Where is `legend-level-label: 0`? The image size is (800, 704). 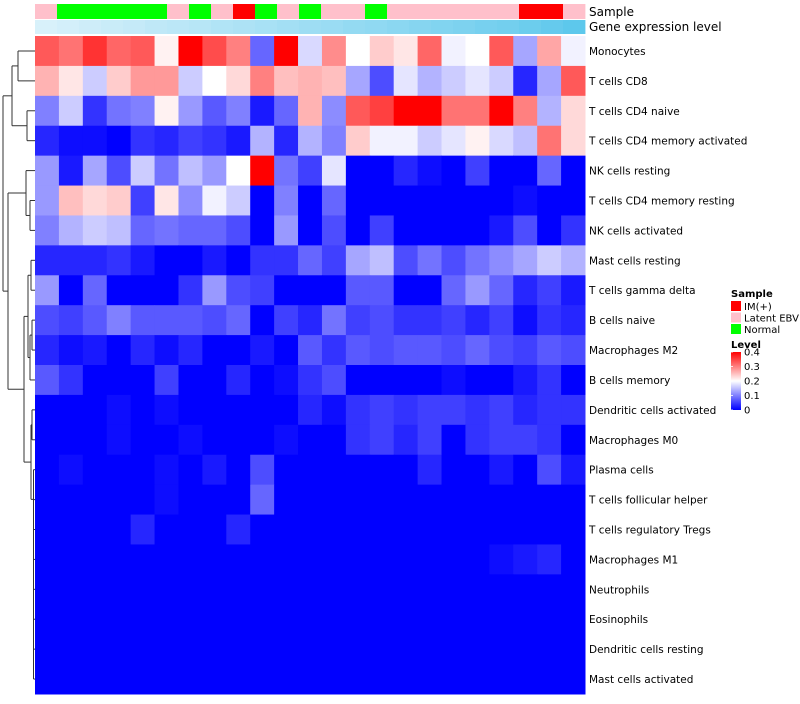
legend-level-label: 0 is located at coordinates (747, 411).